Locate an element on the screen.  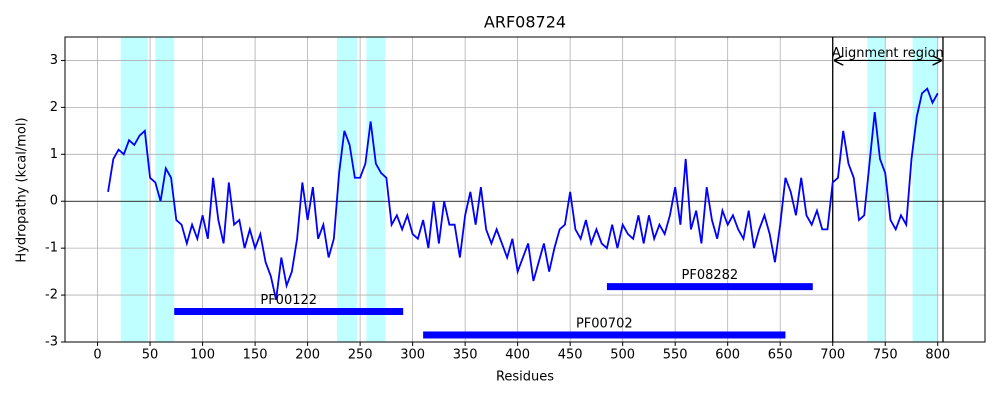
y-tick-label: 0 is located at coordinates (54, 201).